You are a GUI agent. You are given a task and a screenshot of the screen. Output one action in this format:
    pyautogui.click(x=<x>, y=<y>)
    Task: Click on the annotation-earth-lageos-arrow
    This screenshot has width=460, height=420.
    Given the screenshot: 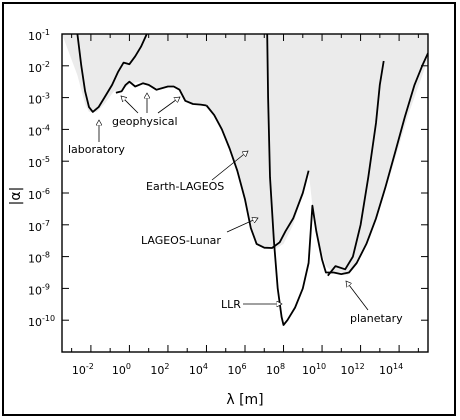 What is the action you would take?
    pyautogui.click(x=229, y=166)
    